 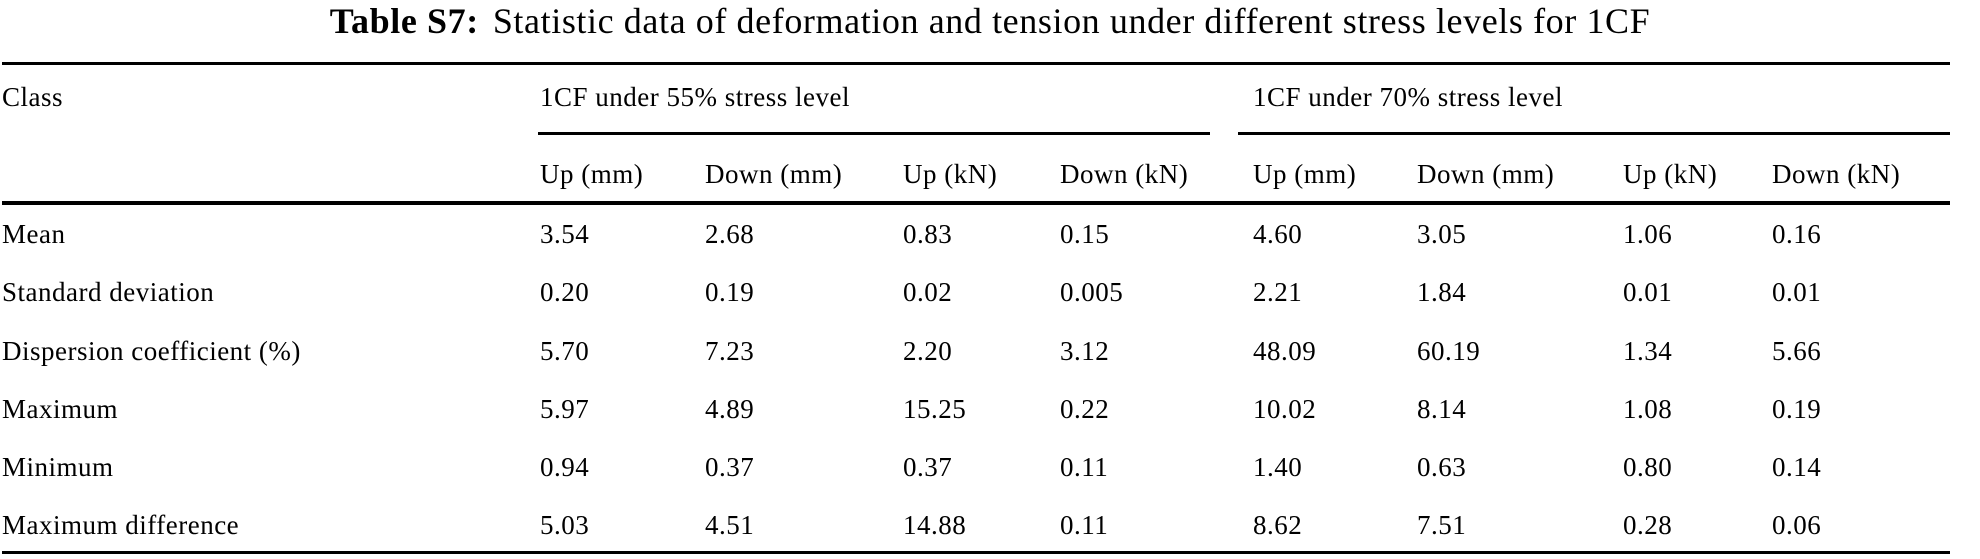 What do you see at coordinates (1797, 234) in the screenshot?
I see `table-cell: 0.16` at bounding box center [1797, 234].